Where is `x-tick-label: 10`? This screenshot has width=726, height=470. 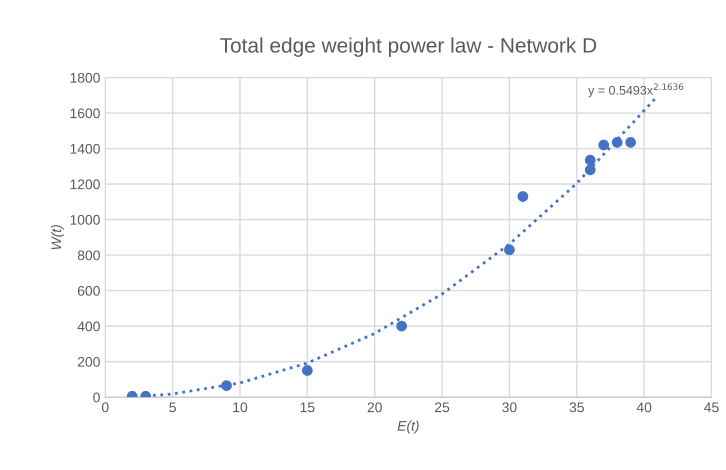
x-tick-label: 10 is located at coordinates (240, 407).